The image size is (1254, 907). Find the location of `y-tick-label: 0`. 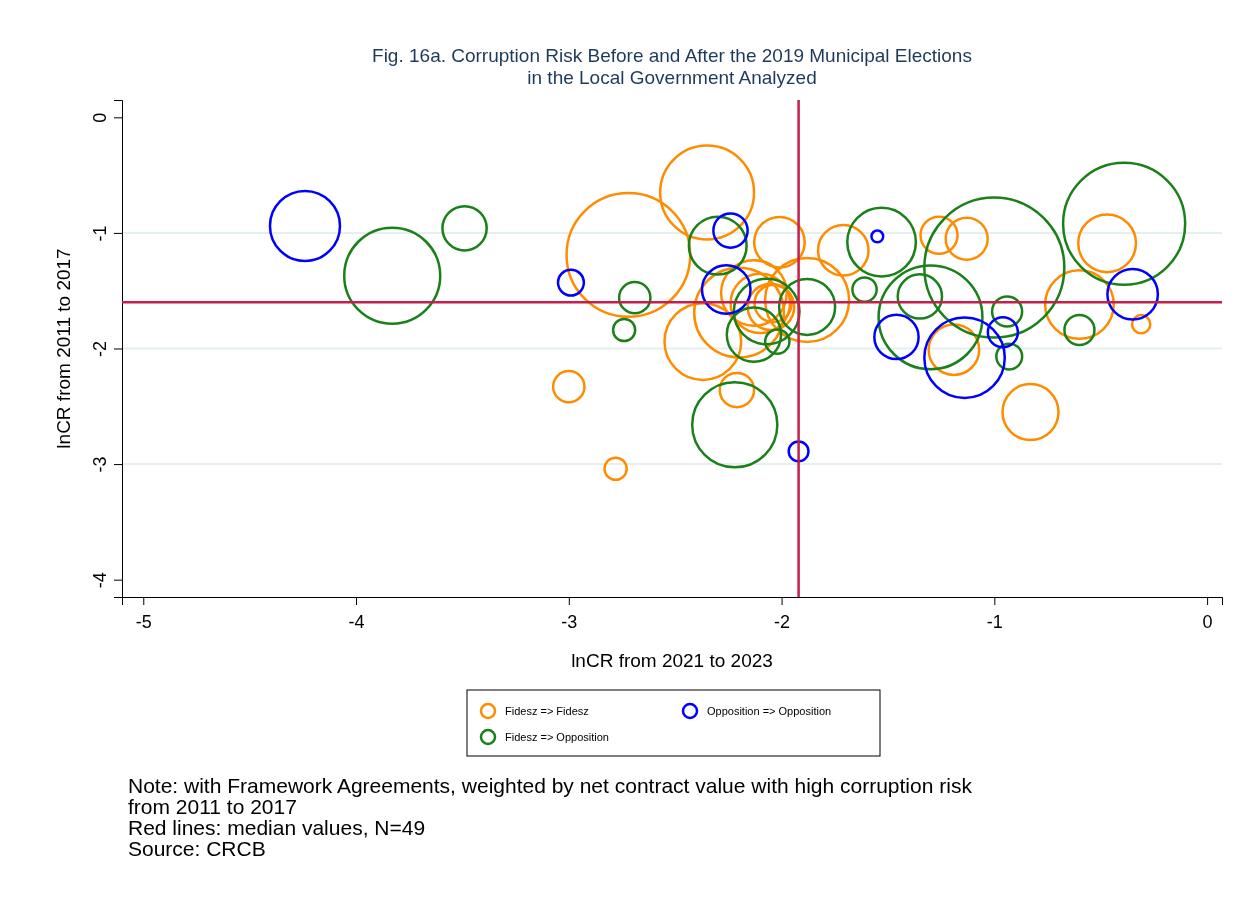

y-tick-label: 0 is located at coordinates (100, 117).